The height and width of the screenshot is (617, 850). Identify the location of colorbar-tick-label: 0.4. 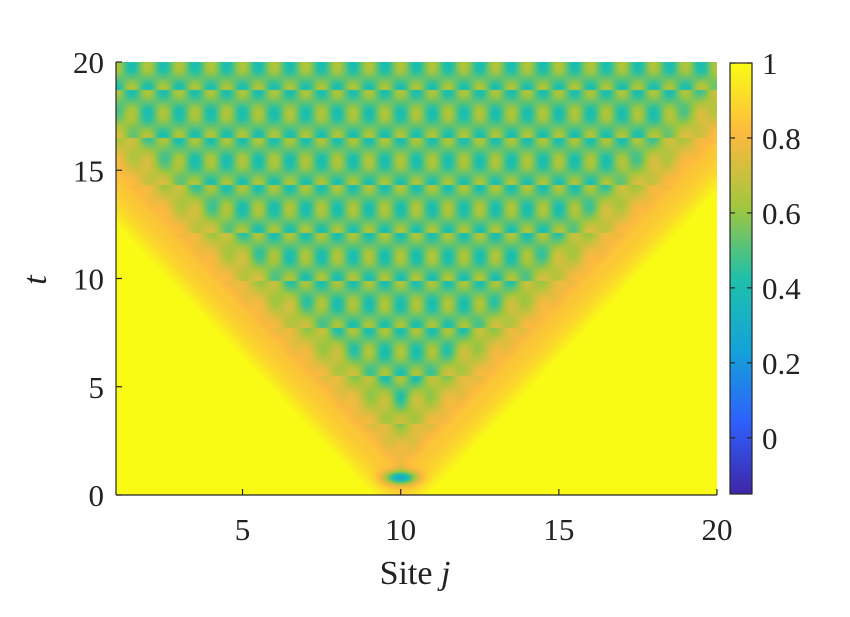
(781, 288).